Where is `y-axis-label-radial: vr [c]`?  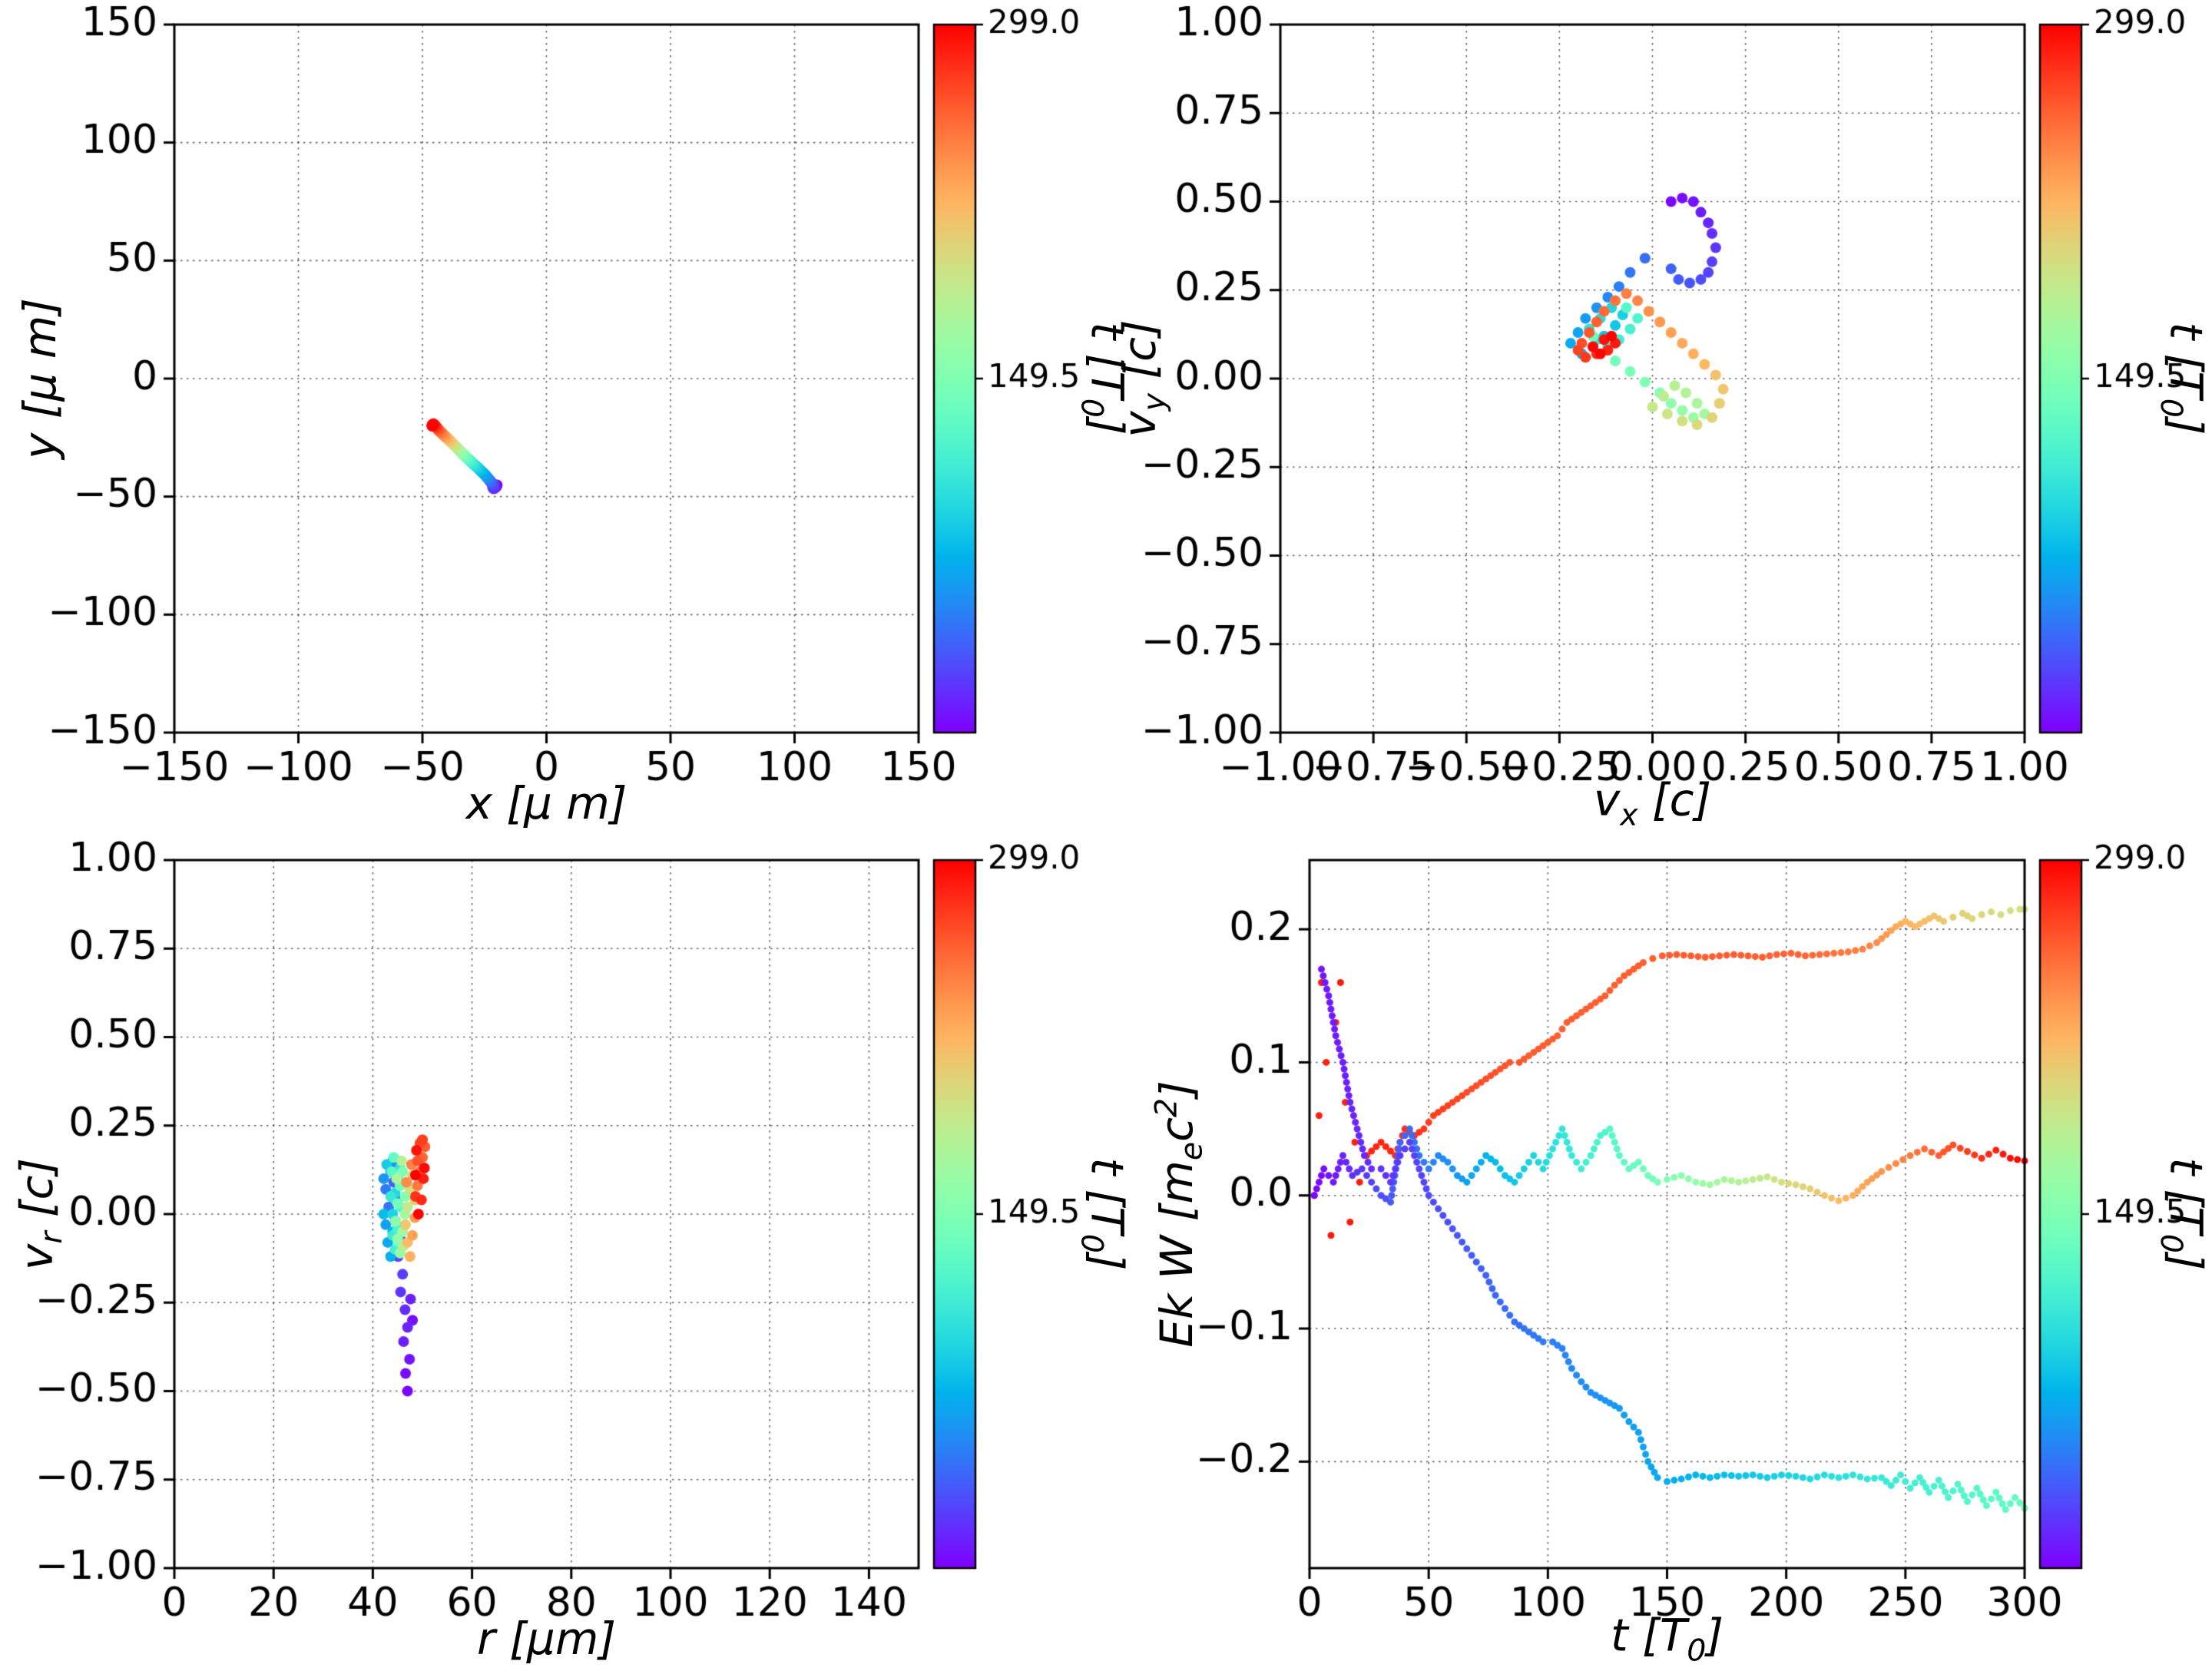 y-axis-label-radial: vr [c] is located at coordinates (40, 1214).